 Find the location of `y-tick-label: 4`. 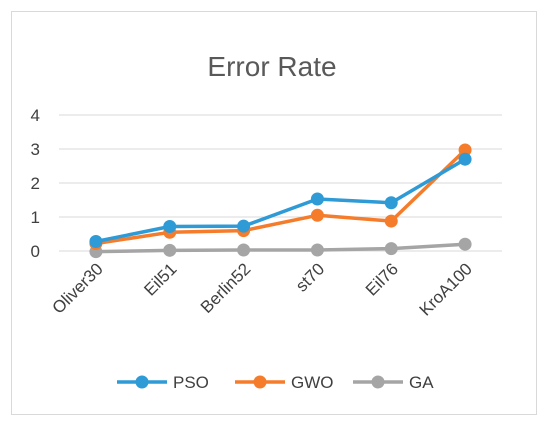

y-tick-label: 4 is located at coordinates (35, 115).